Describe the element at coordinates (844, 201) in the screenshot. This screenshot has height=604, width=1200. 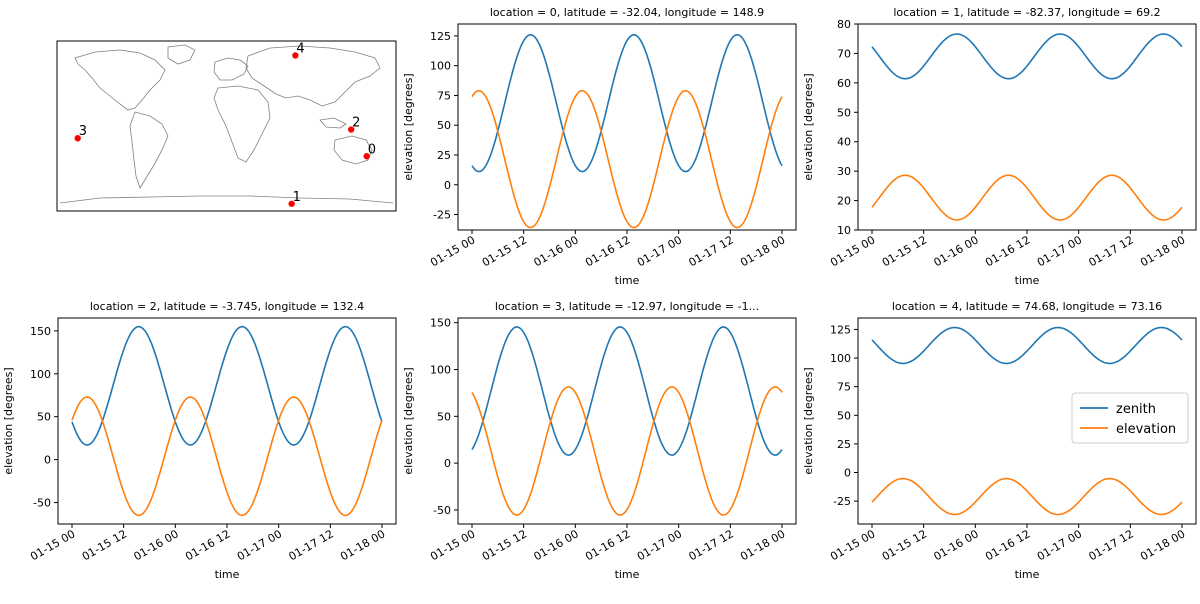
I see `y-tick-label: 20` at that location.